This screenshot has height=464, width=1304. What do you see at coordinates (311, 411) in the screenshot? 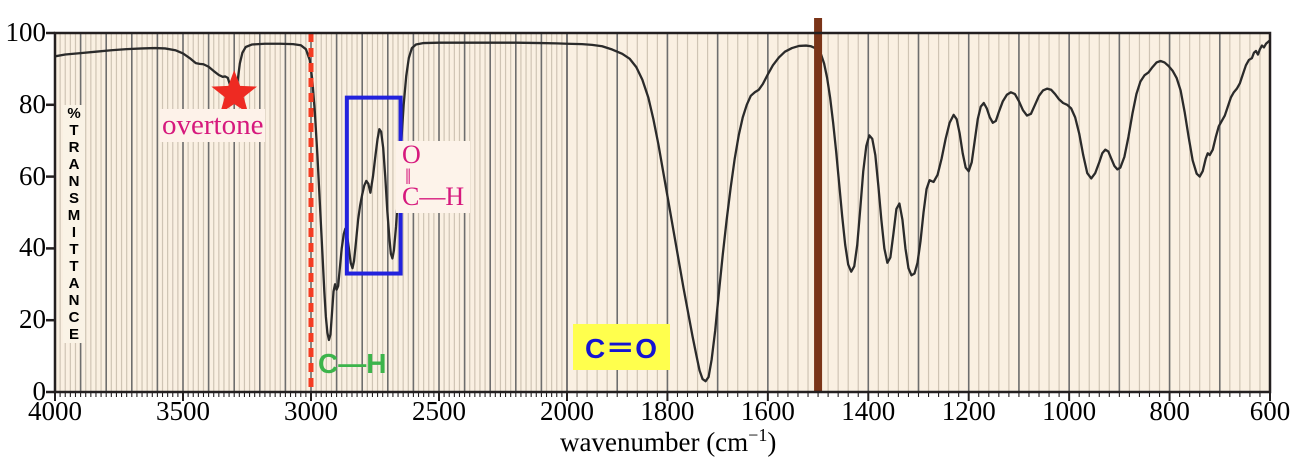
I see `x-tick-label: 3000` at bounding box center [311, 411].